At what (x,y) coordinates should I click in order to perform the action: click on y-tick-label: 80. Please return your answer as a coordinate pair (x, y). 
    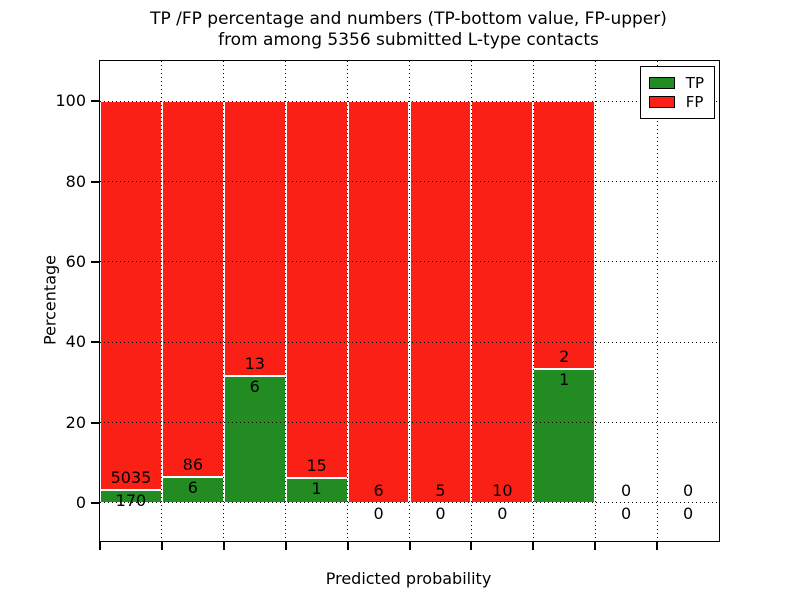
    Looking at the image, I should click on (75, 181).